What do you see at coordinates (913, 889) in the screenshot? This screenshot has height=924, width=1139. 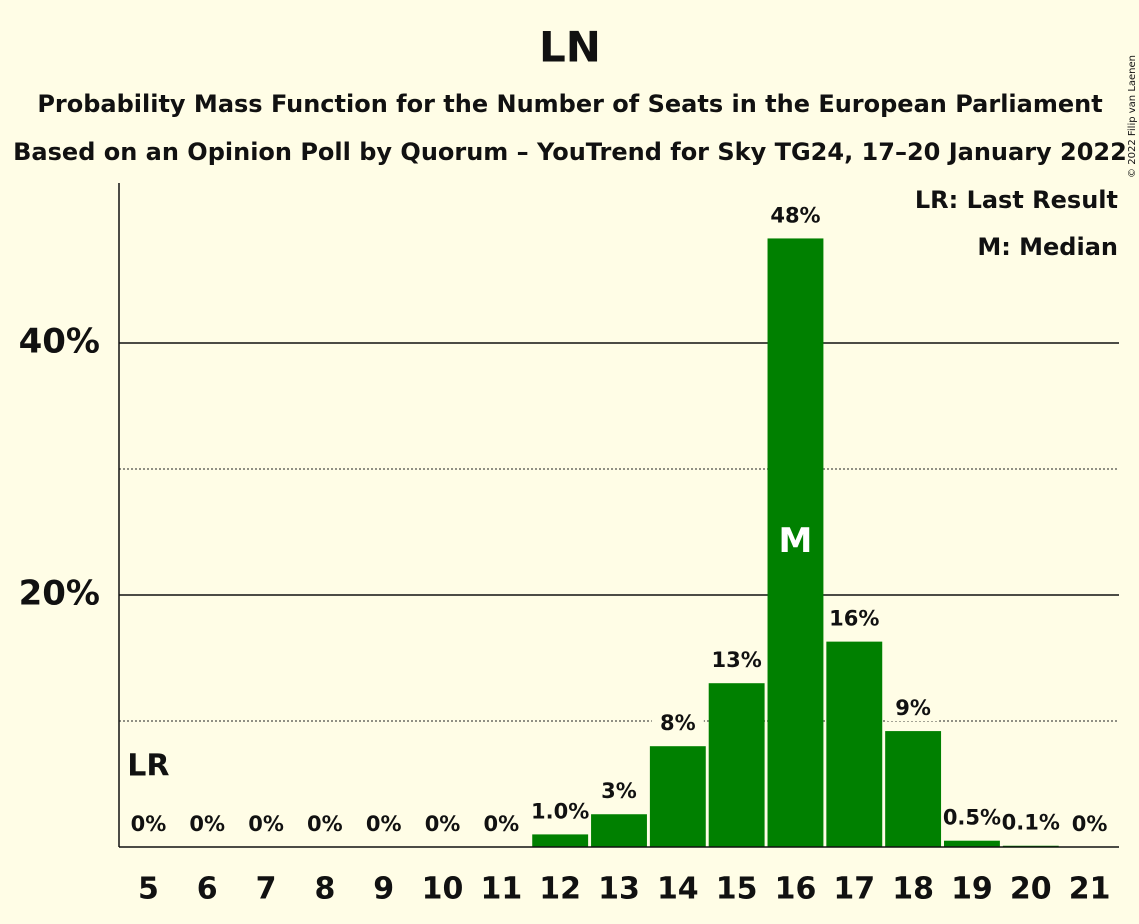 I see `x-tick-label: 18` at bounding box center [913, 889].